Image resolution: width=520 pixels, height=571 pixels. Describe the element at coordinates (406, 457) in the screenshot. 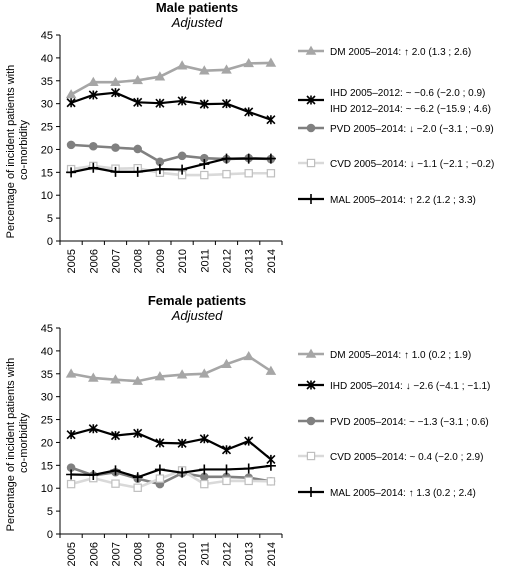

I see `legend-entry-cvd: CVD 2005–2014: ~ 0.4 (−2.0 ; 2.9)` at that location.